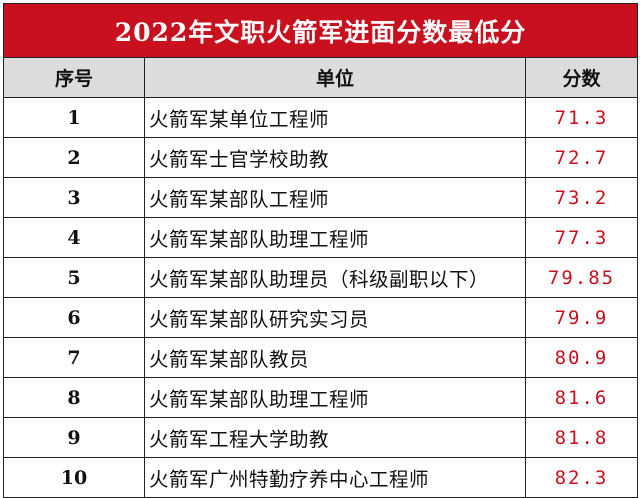  Describe the element at coordinates (581, 197) in the screenshot. I see `row-score: 73.2` at that location.